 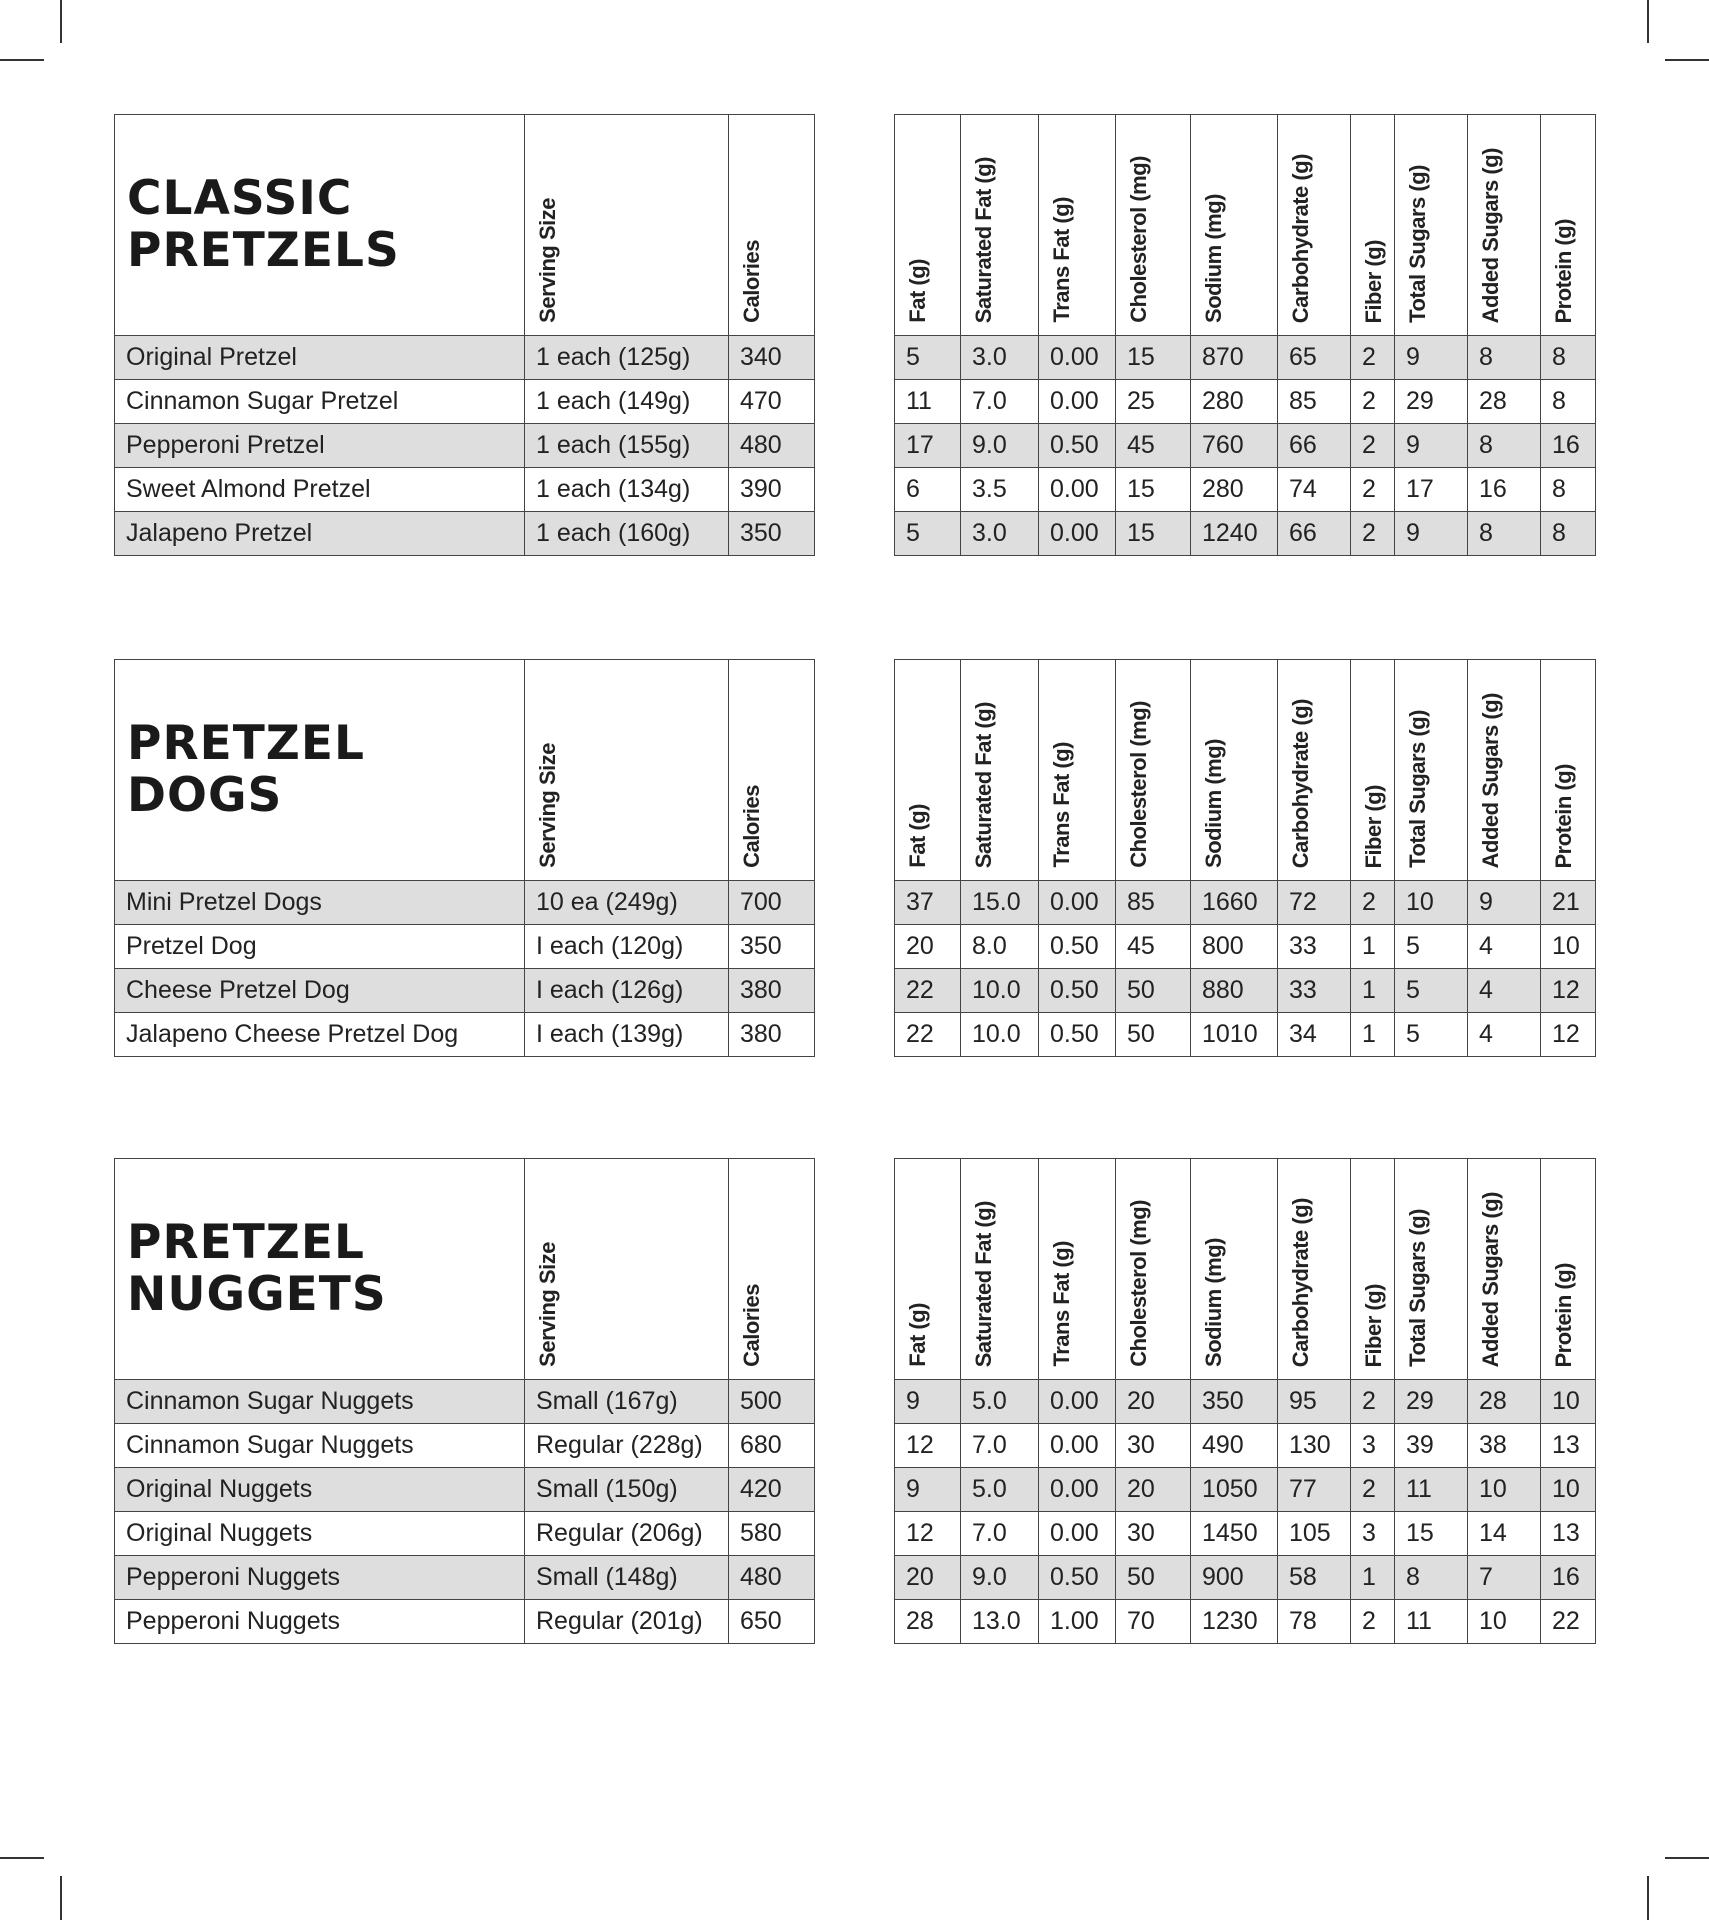 What do you see at coordinates (1372, 1034) in the screenshot?
I see `nutrient-value: 1` at bounding box center [1372, 1034].